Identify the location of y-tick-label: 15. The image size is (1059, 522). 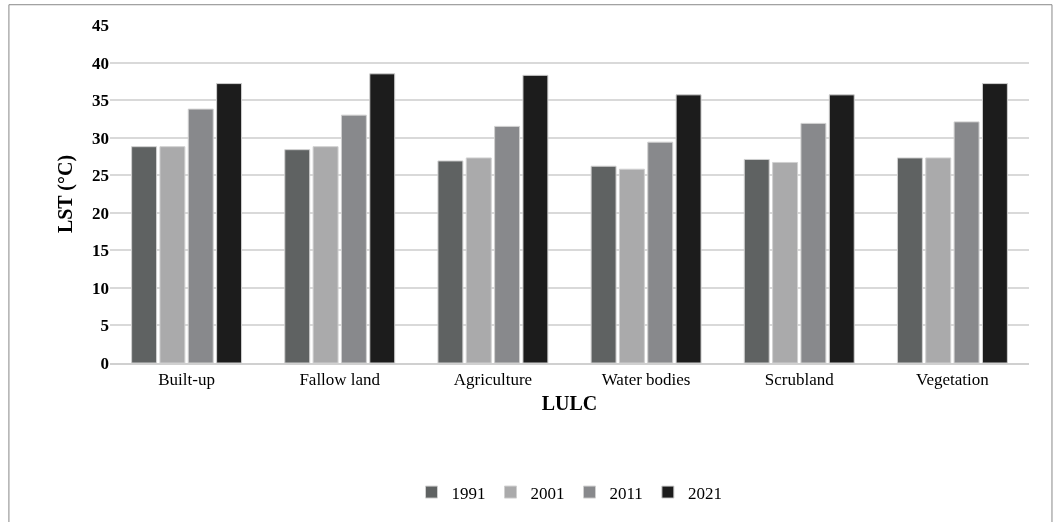
(100, 251).